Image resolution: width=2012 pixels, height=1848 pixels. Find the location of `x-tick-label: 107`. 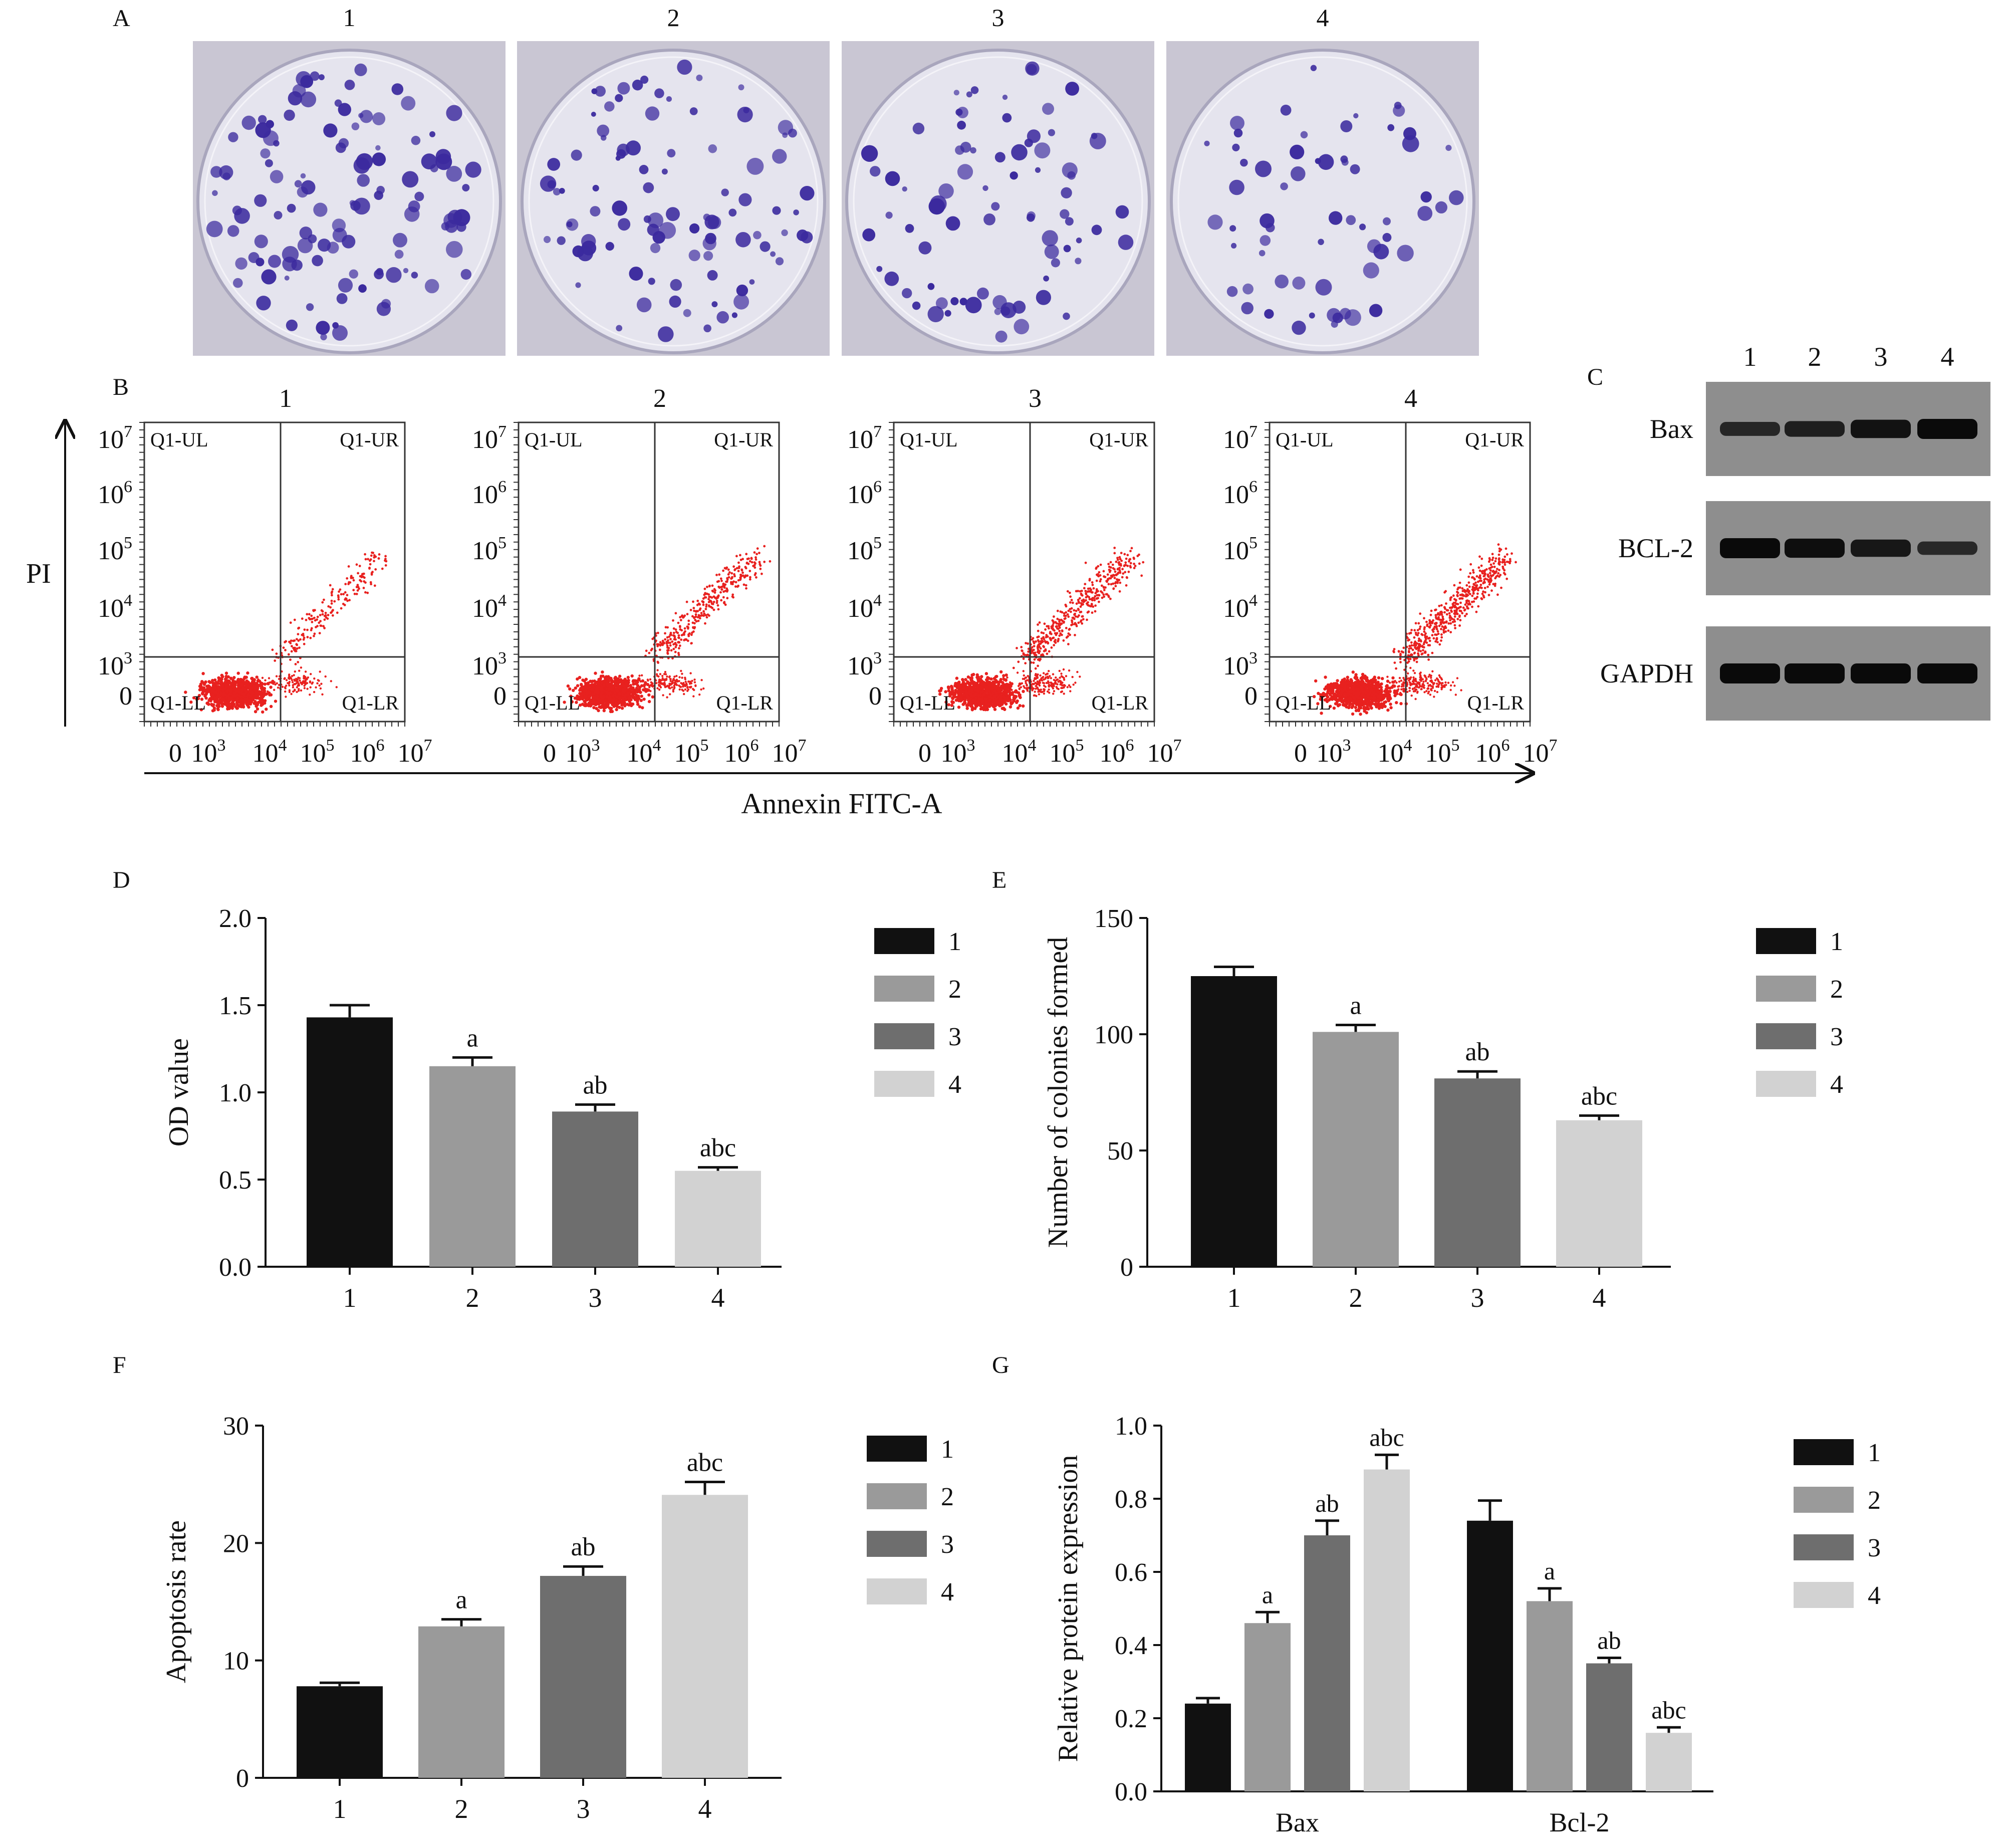

x-tick-label: 107 is located at coordinates (789, 752).